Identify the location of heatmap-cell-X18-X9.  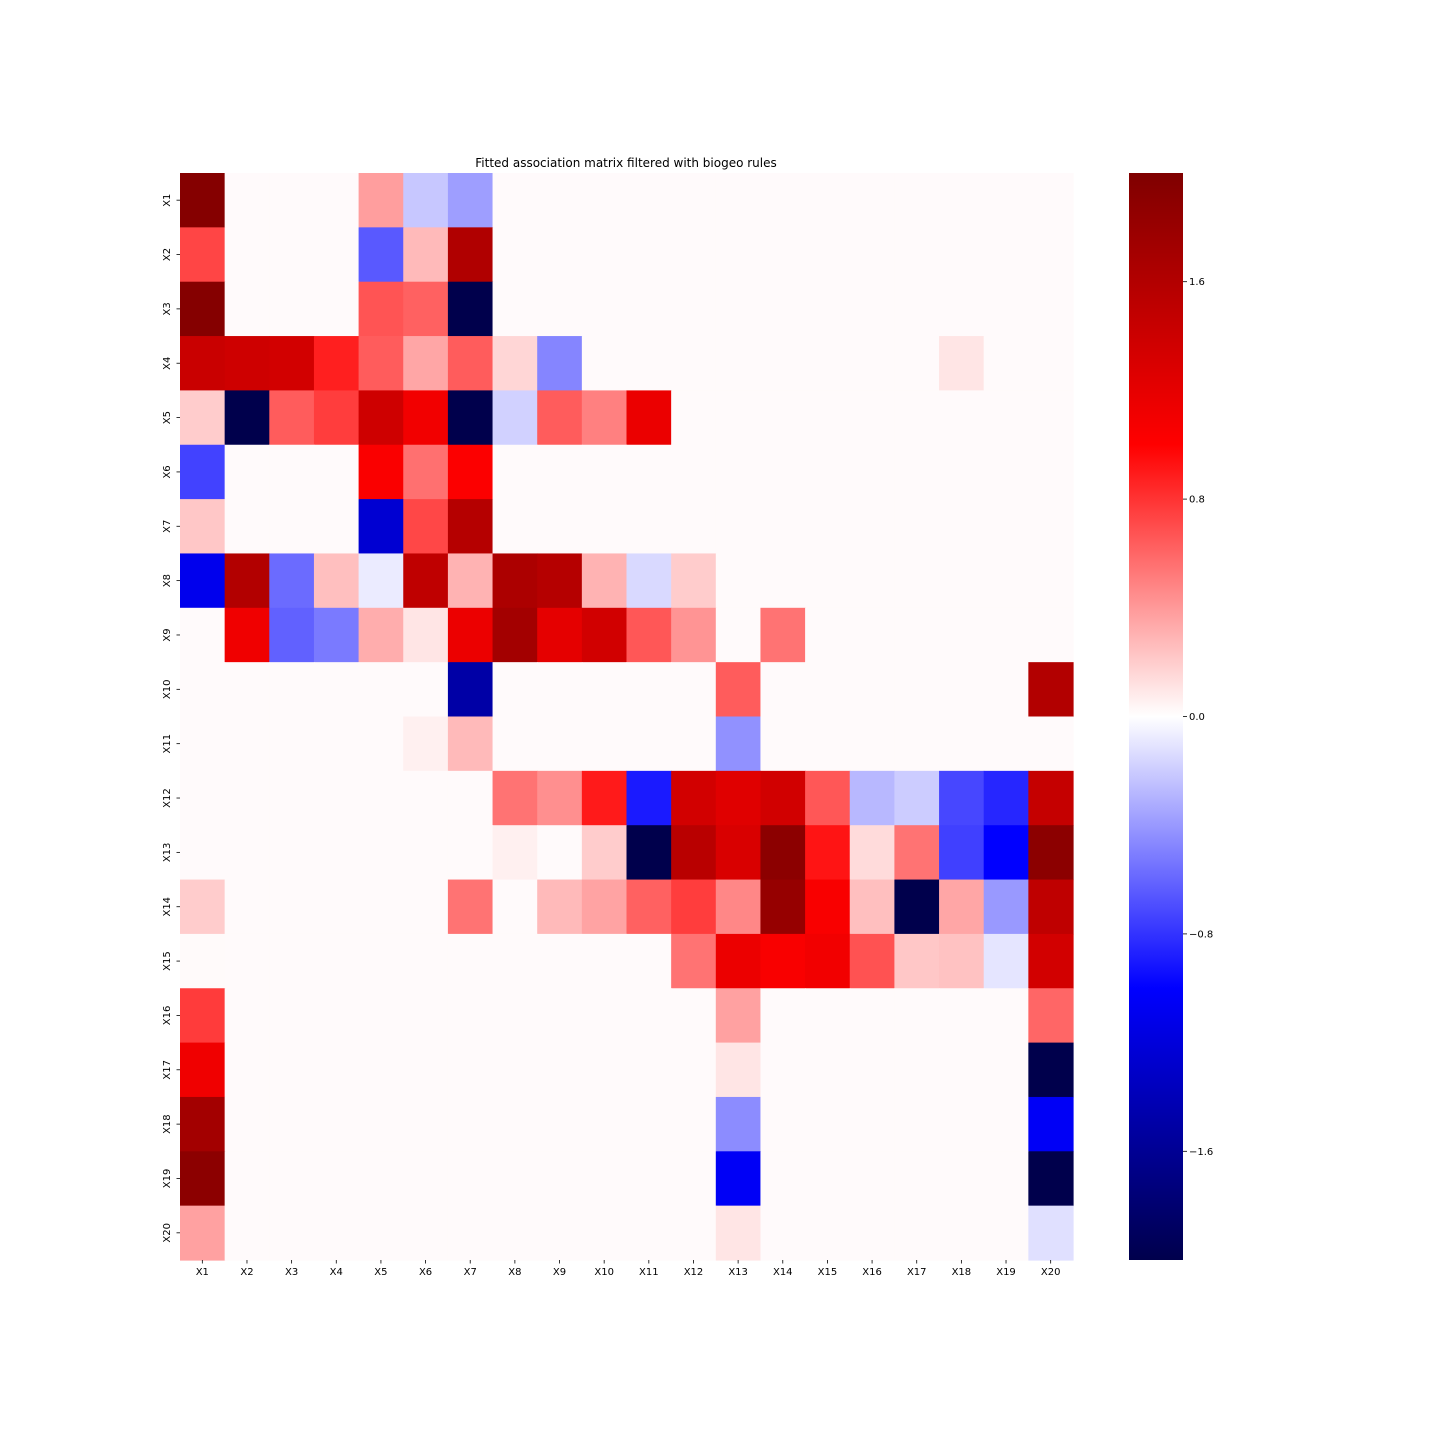
(560, 1124).